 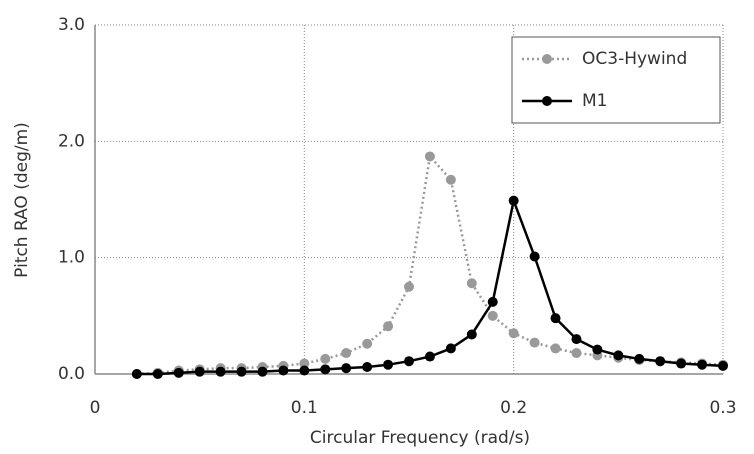 I want to click on y-tick-label: 0.0, so click(x=71, y=374).